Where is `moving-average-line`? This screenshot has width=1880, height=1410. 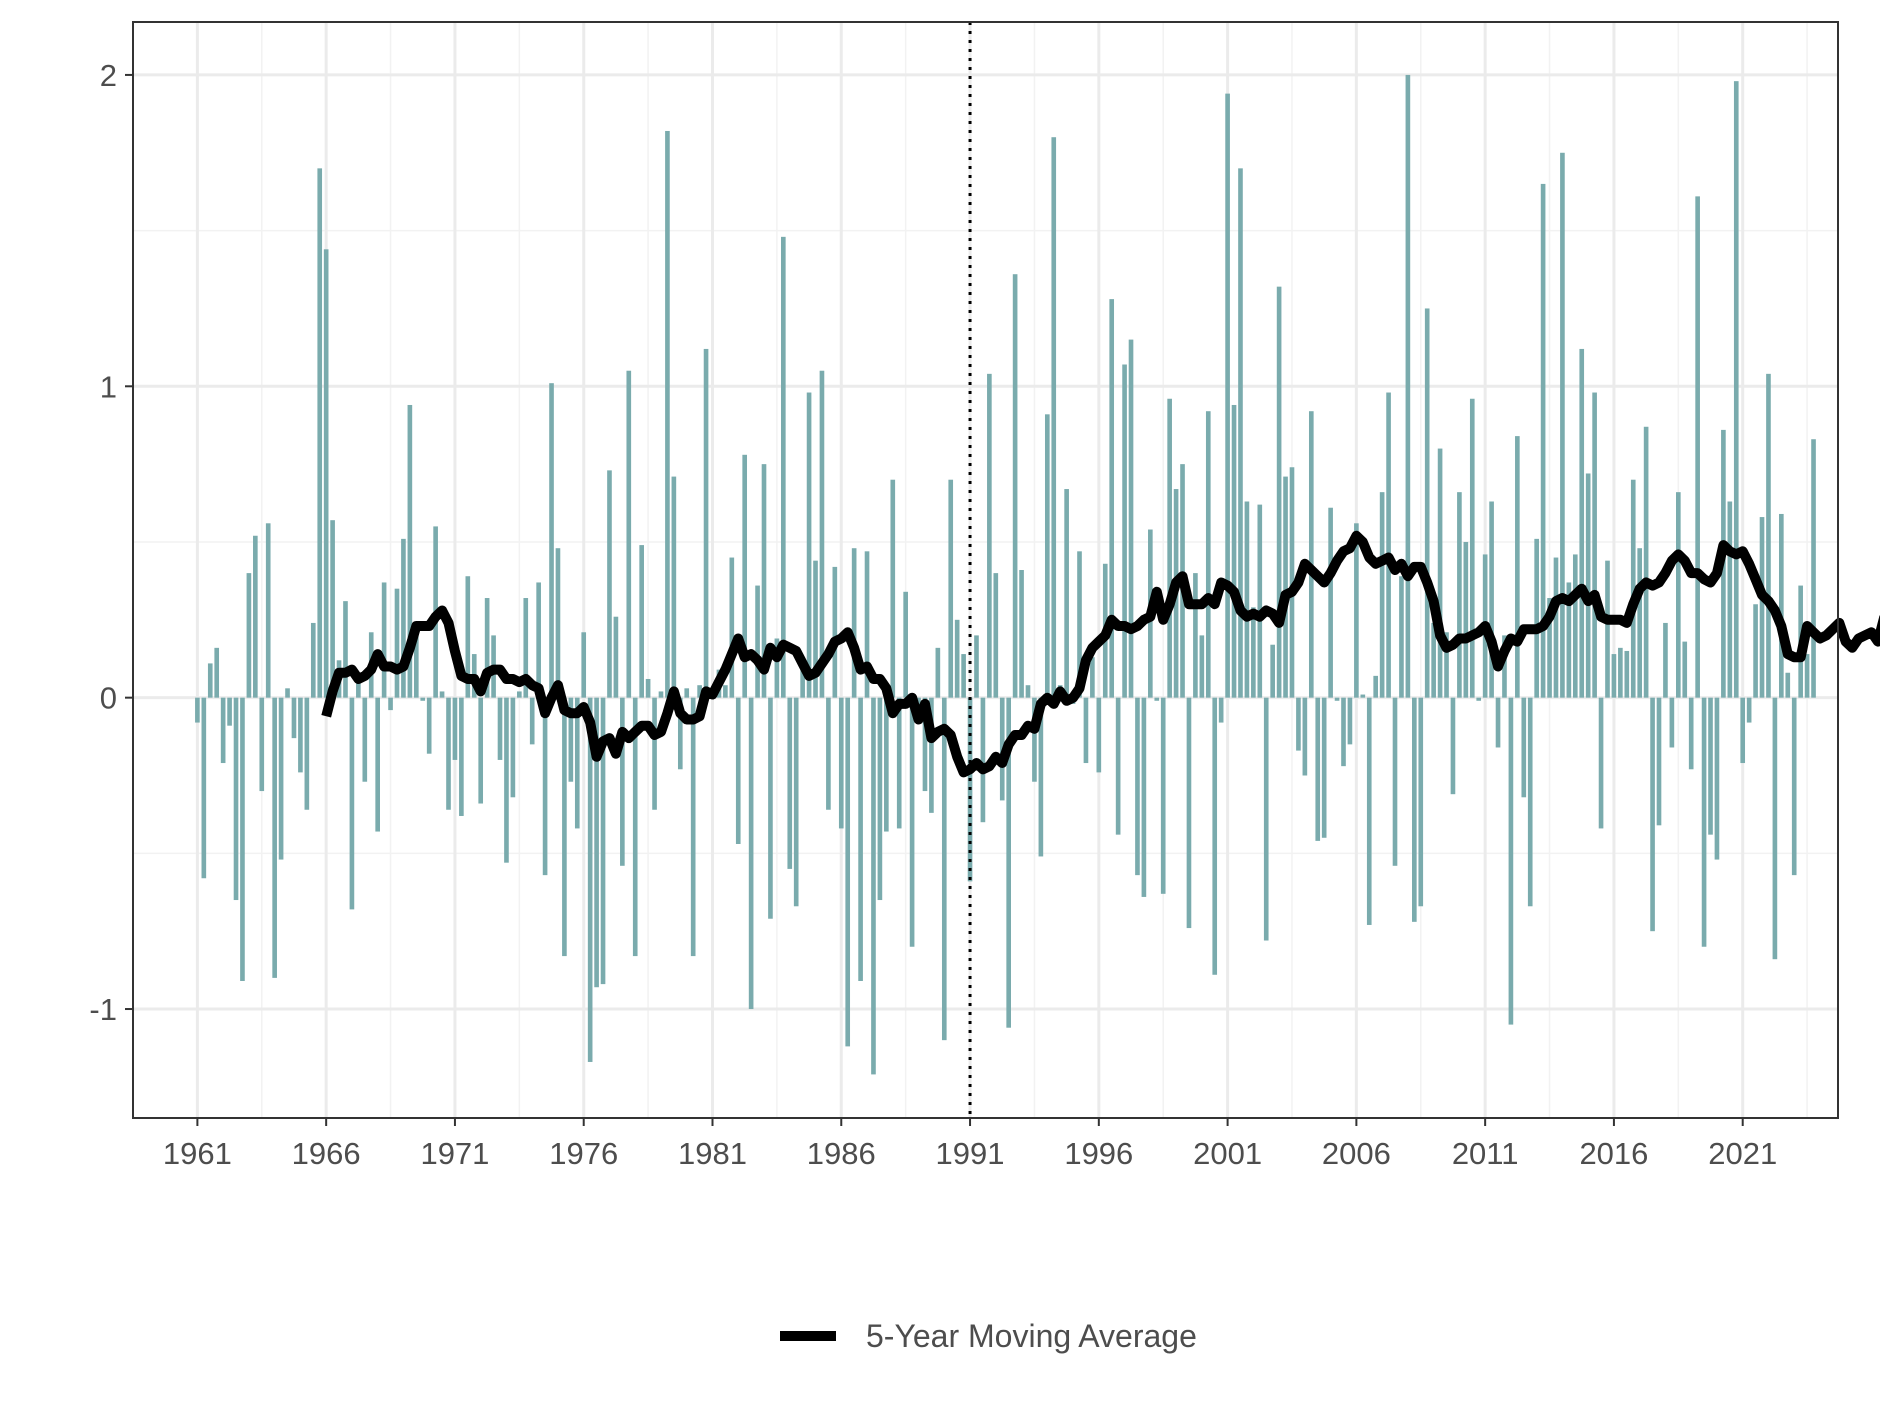 moving-average-line is located at coordinates (1100, 654).